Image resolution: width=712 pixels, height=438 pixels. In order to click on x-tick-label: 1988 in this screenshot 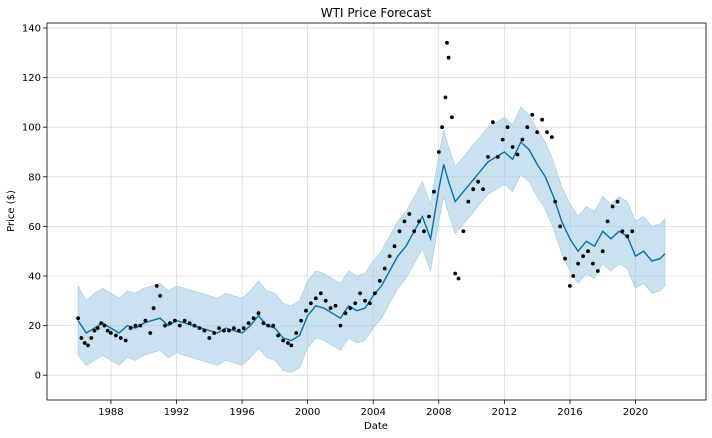, I will do `click(110, 412)`.